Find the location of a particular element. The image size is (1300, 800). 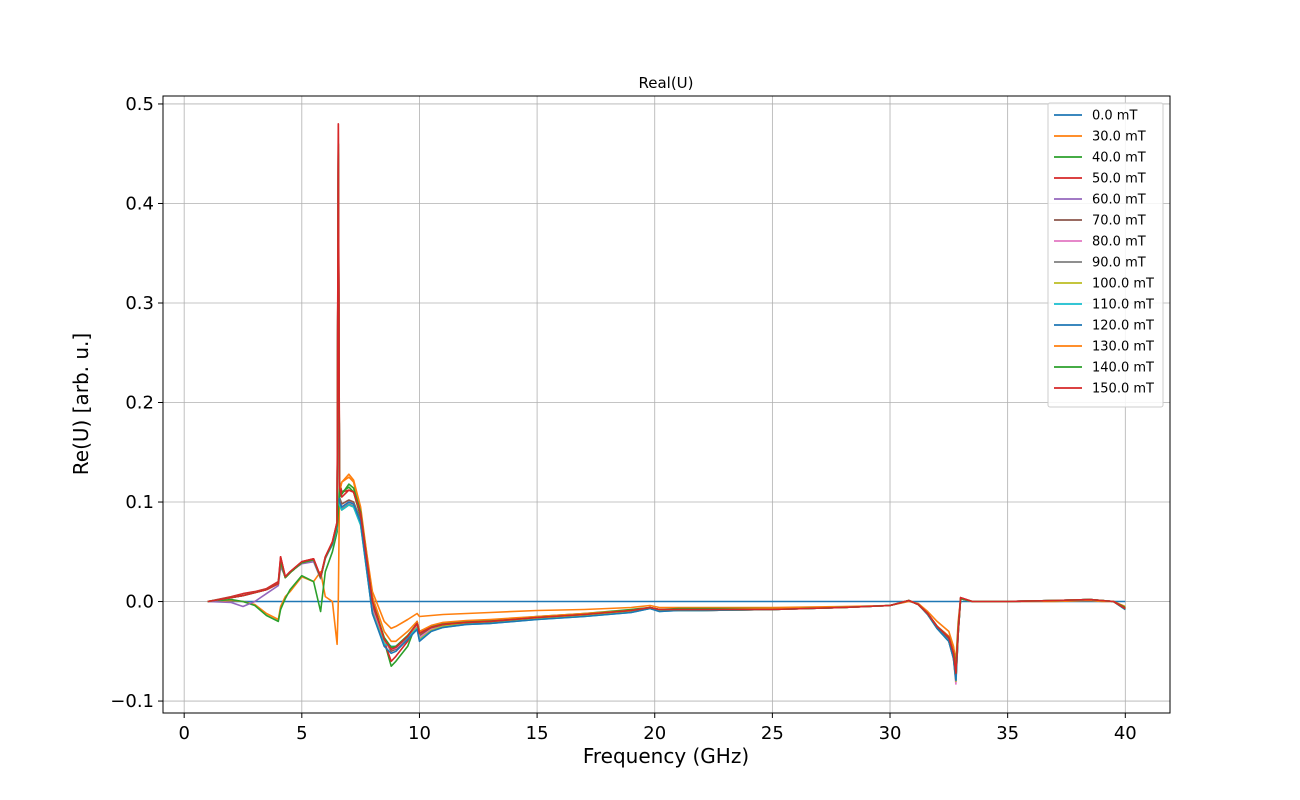

legend-frame is located at coordinates (1105, 255).